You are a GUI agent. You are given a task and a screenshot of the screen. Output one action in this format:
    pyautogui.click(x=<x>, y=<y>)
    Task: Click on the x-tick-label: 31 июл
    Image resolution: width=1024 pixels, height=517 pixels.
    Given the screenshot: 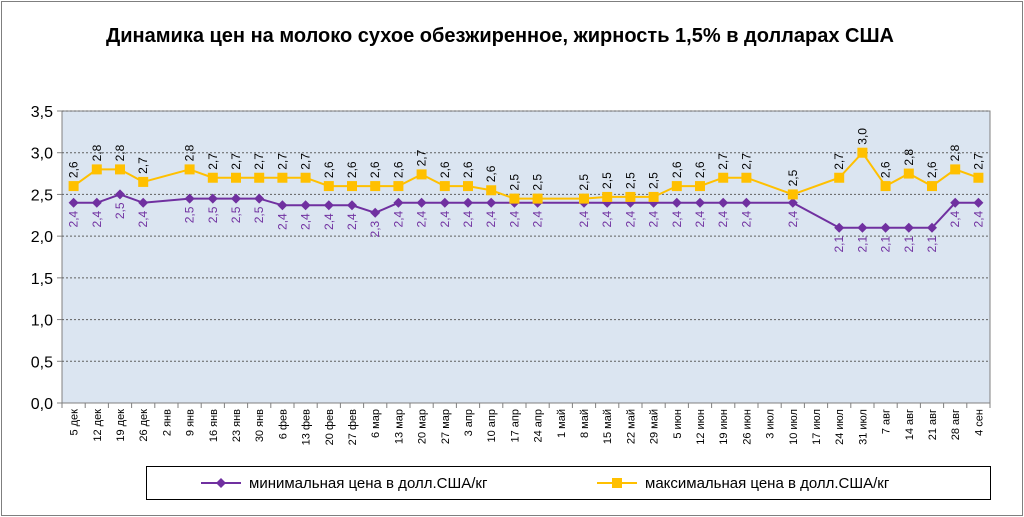 What is the action you would take?
    pyautogui.click(x=863, y=427)
    